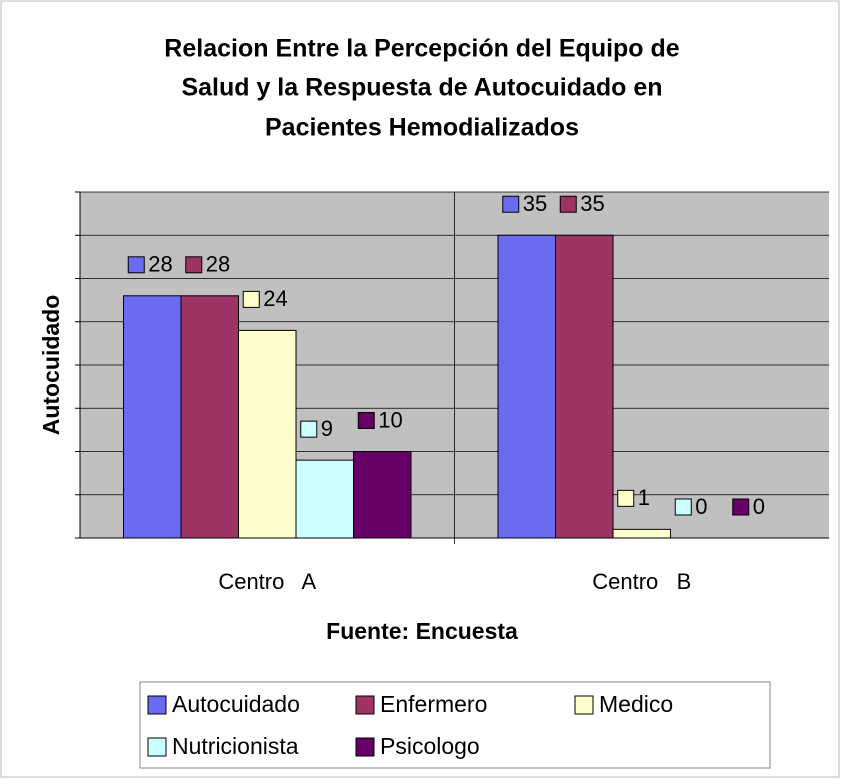  What do you see at coordinates (422, 128) in the screenshot?
I see `chart-title: Pacientes Hemodializados` at bounding box center [422, 128].